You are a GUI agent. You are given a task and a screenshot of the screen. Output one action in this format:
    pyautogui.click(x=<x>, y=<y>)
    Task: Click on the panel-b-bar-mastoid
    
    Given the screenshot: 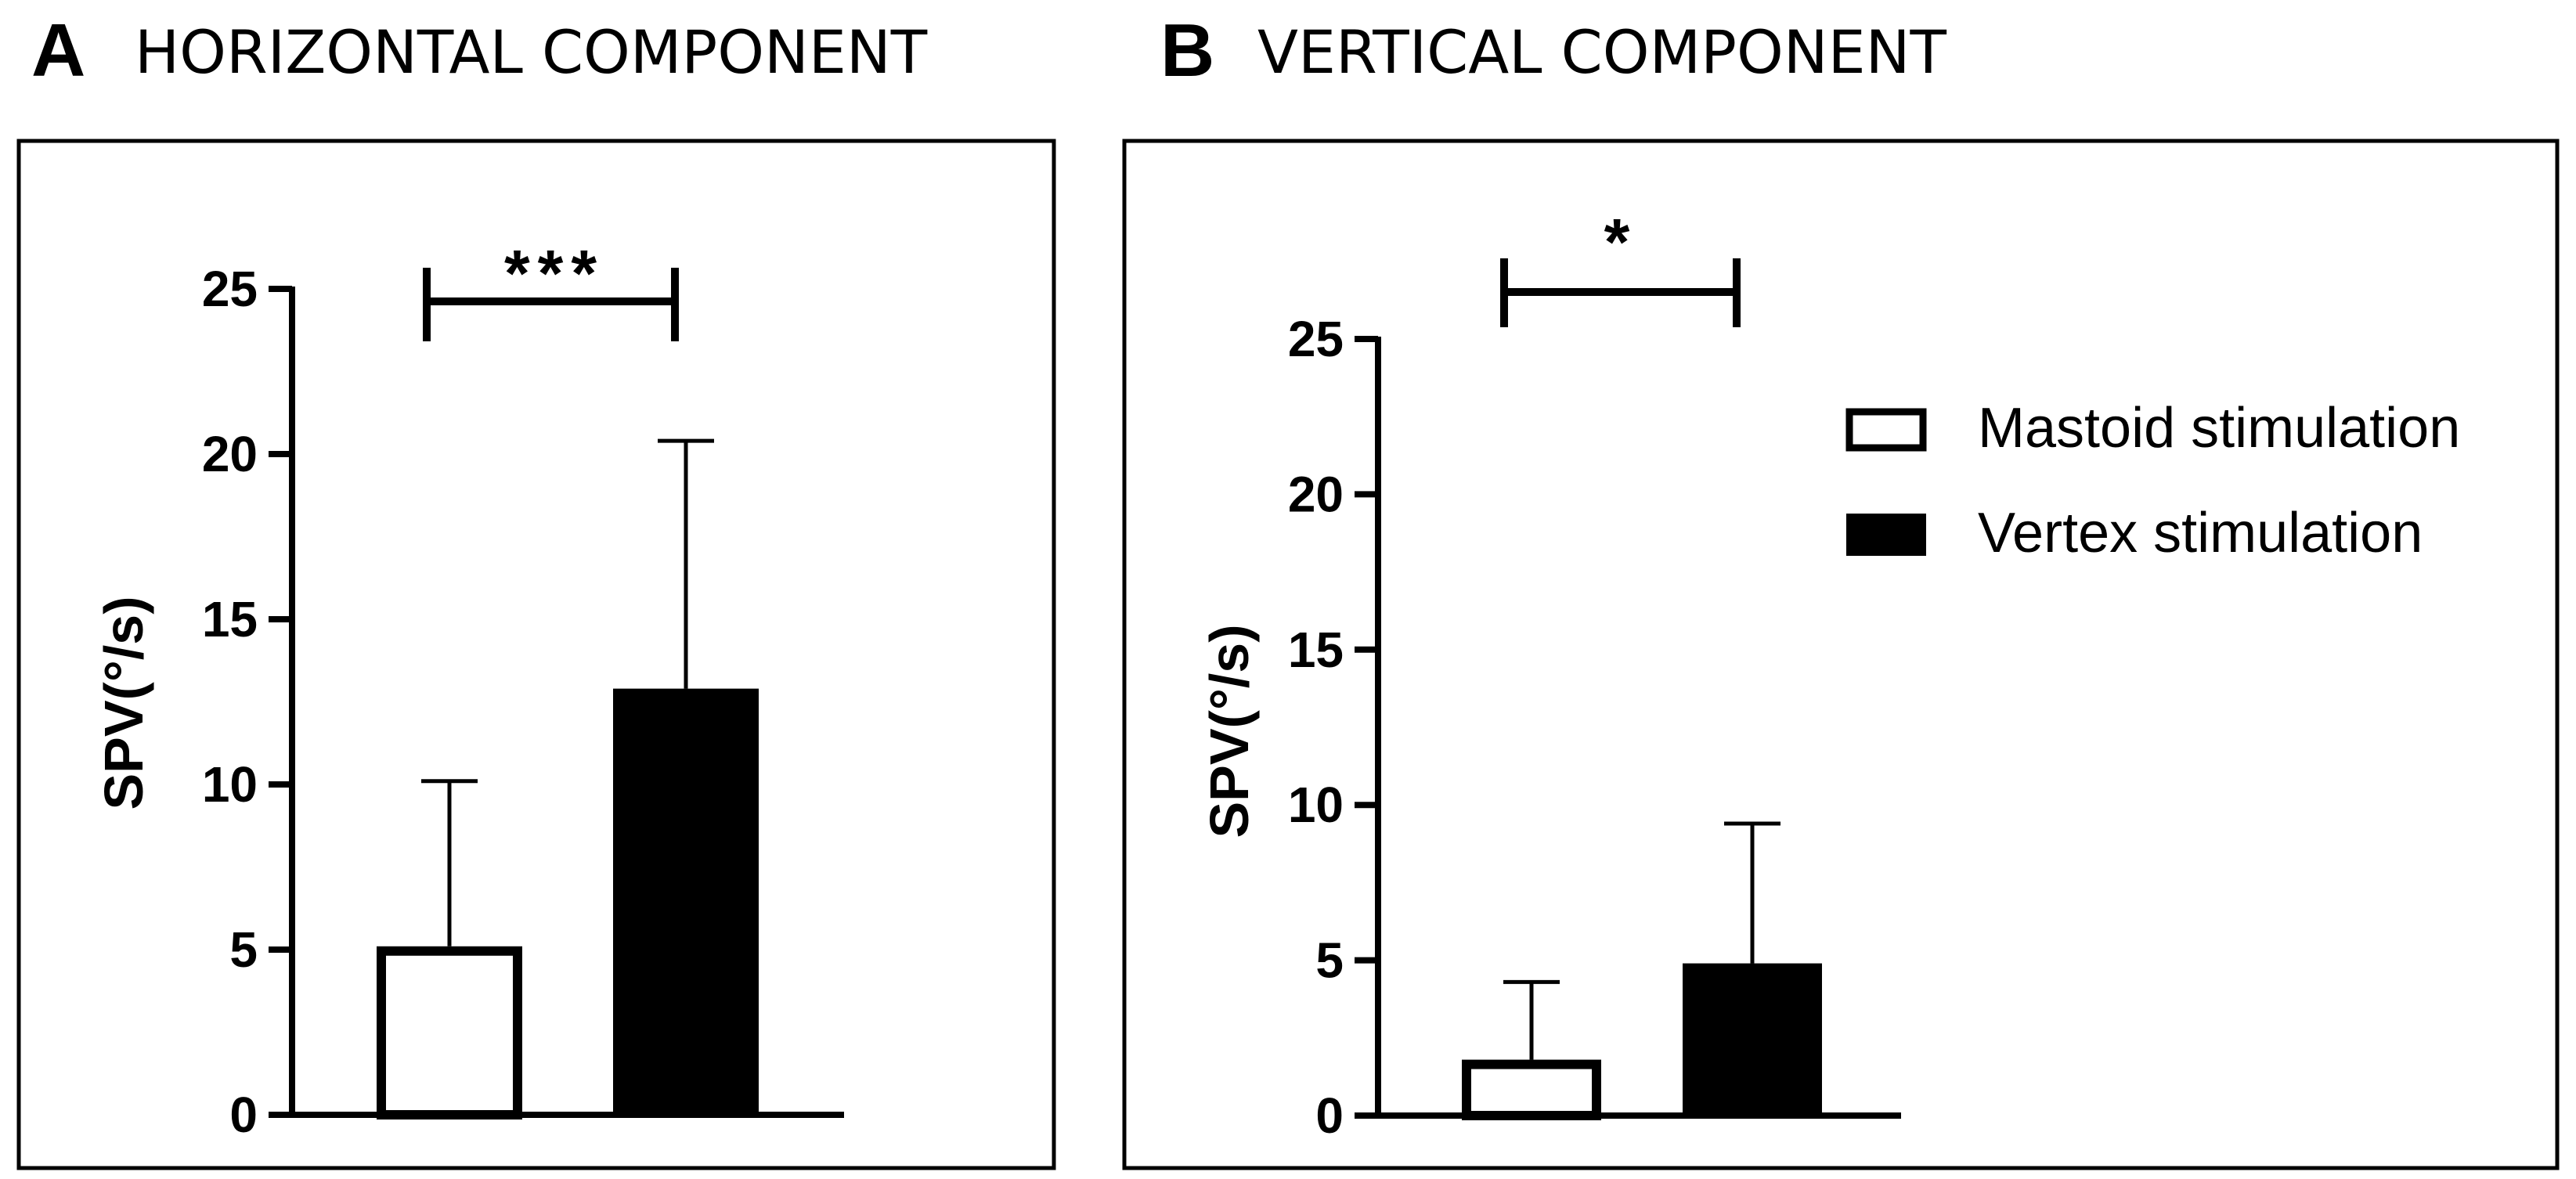 What is the action you would take?
    pyautogui.click(x=1531, y=1090)
    